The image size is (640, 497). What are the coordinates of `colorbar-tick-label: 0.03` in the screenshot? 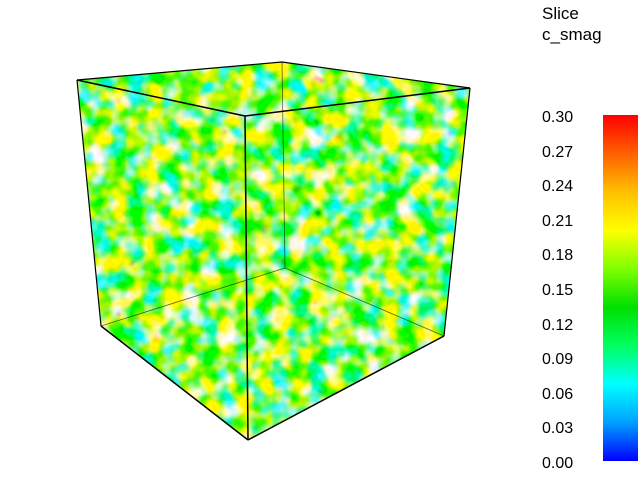 It's located at (558, 429).